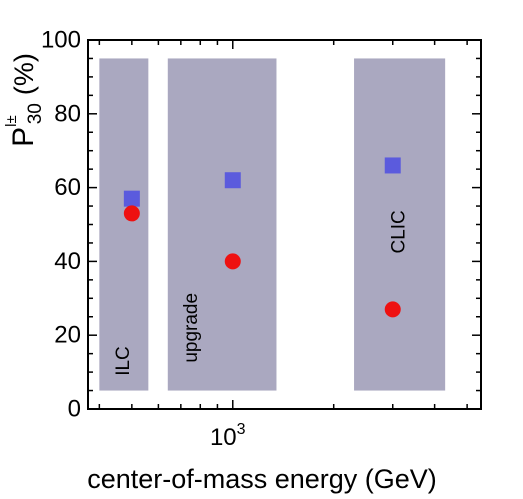 The image size is (523, 499). Describe the element at coordinates (67, 187) in the screenshot. I see `y-tick-label: 60` at that location.